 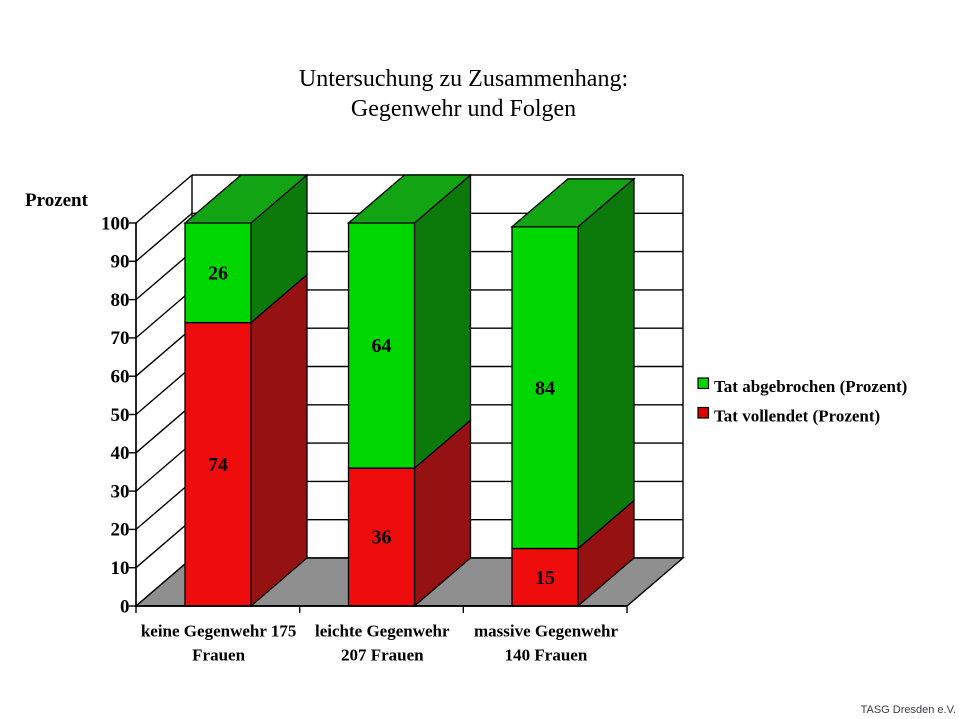 I want to click on svg-text: Gegenwehr und Folgen, so click(x=463, y=109).